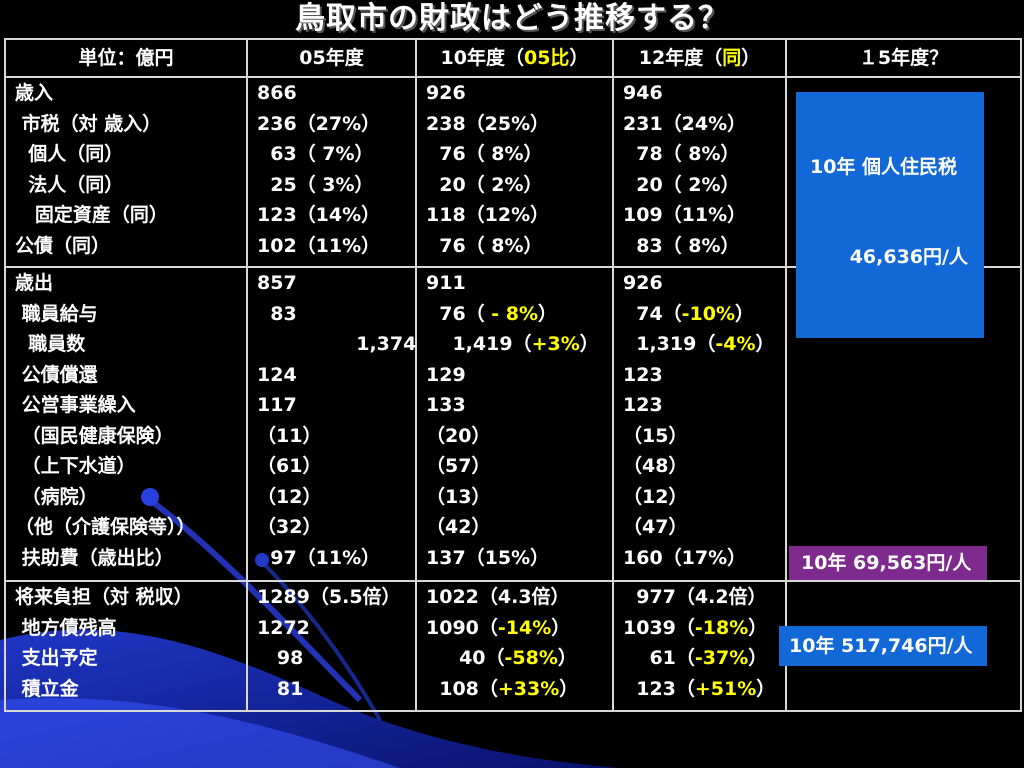  I want to click on cell-line: 83, so click(277, 313).